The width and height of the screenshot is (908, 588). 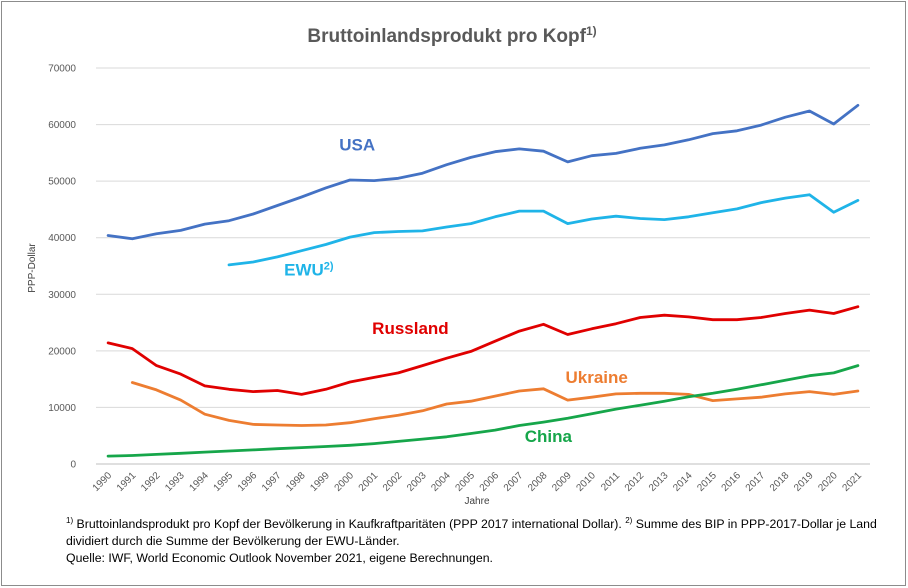 What do you see at coordinates (610, 481) in the screenshot?
I see `x-tick-label: 2011` at bounding box center [610, 481].